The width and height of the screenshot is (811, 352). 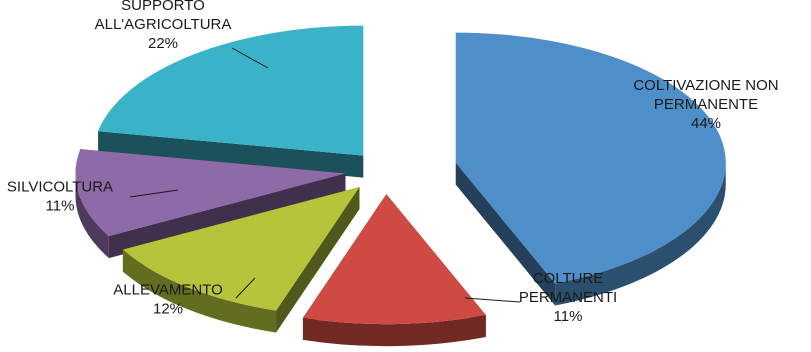 What do you see at coordinates (706, 123) in the screenshot?
I see `slice-value-0: 44%` at bounding box center [706, 123].